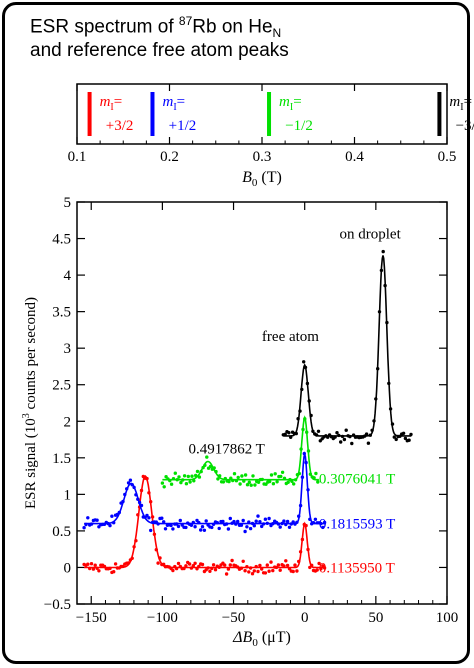 The width and height of the screenshot is (474, 668). What do you see at coordinates (357, 568) in the screenshot?
I see `series-label: 0.1135950 T` at bounding box center [357, 568].